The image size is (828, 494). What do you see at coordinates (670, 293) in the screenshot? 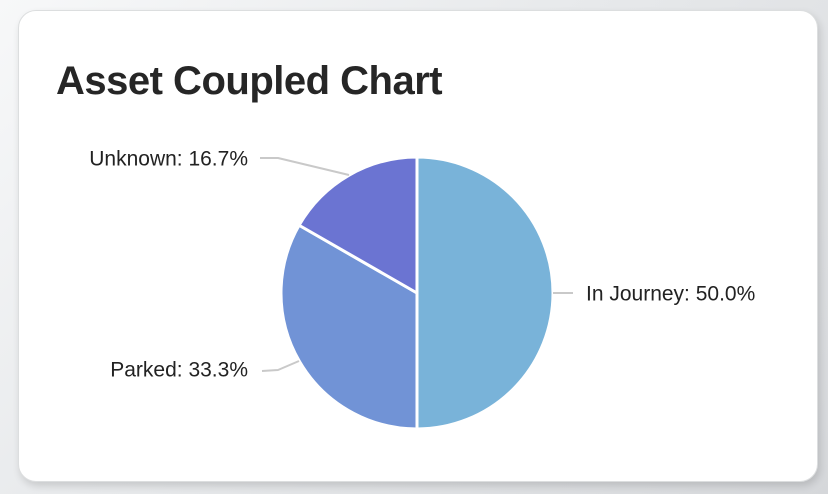
I see `slice-label-in-journey: In Journey: 50.0%` at bounding box center [670, 293].